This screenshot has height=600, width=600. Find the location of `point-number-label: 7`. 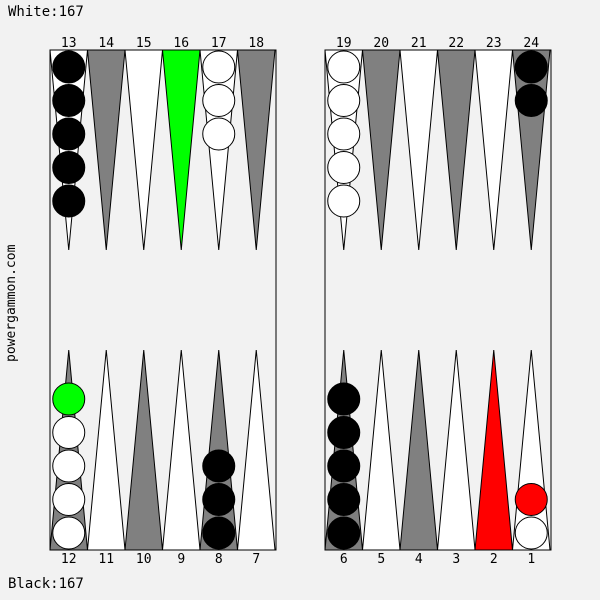

point-number-label: 7 is located at coordinates (256, 559).